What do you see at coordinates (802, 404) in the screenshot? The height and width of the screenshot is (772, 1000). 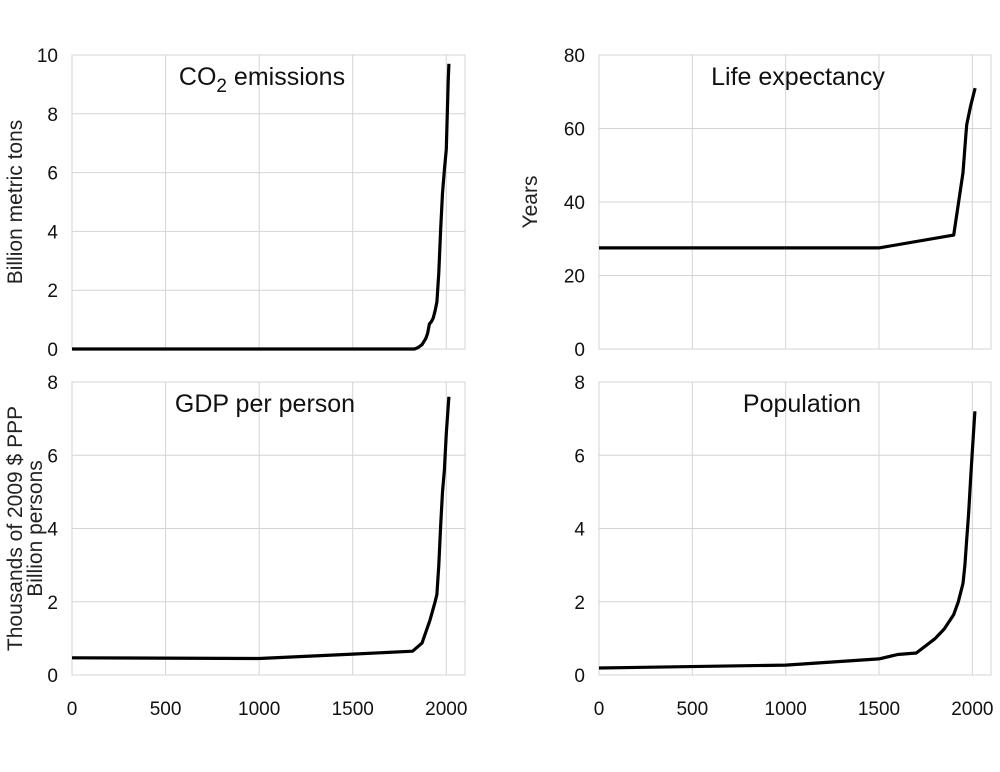 I see `panel-title: Population` at bounding box center [802, 404].